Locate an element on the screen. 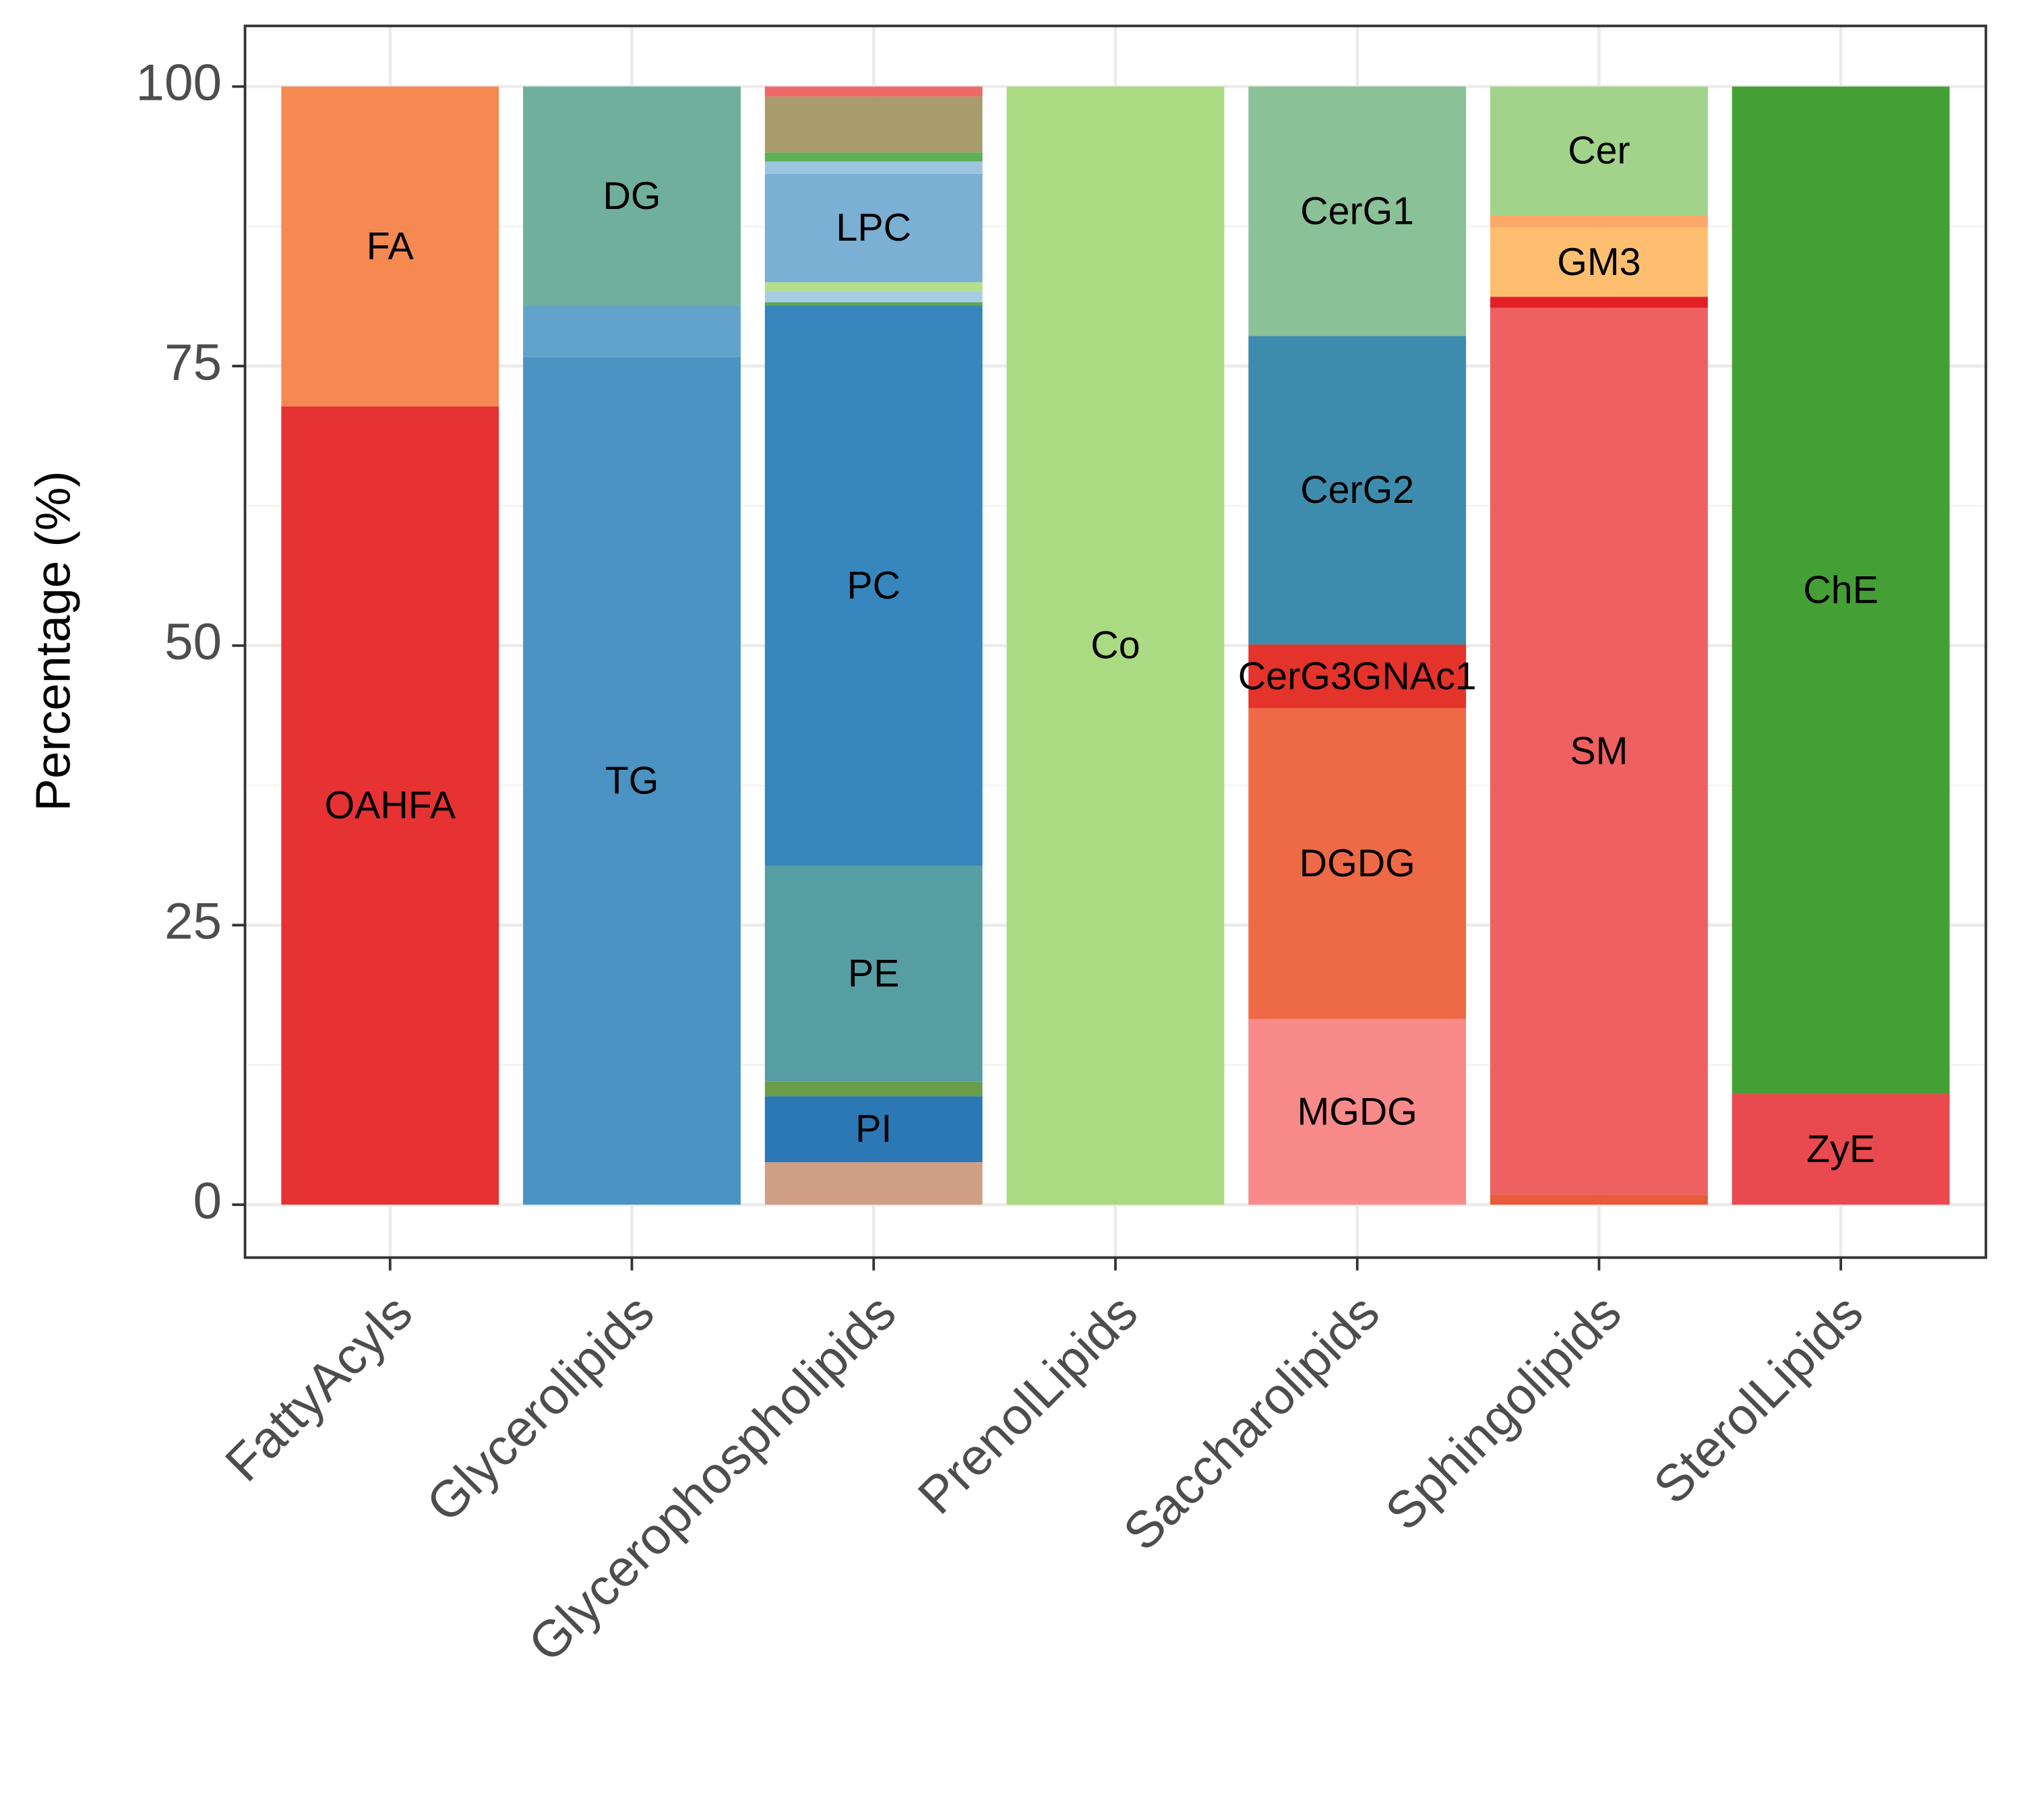 This screenshot has height=1820, width=2022. segment-label: ChE is located at coordinates (1840, 590).